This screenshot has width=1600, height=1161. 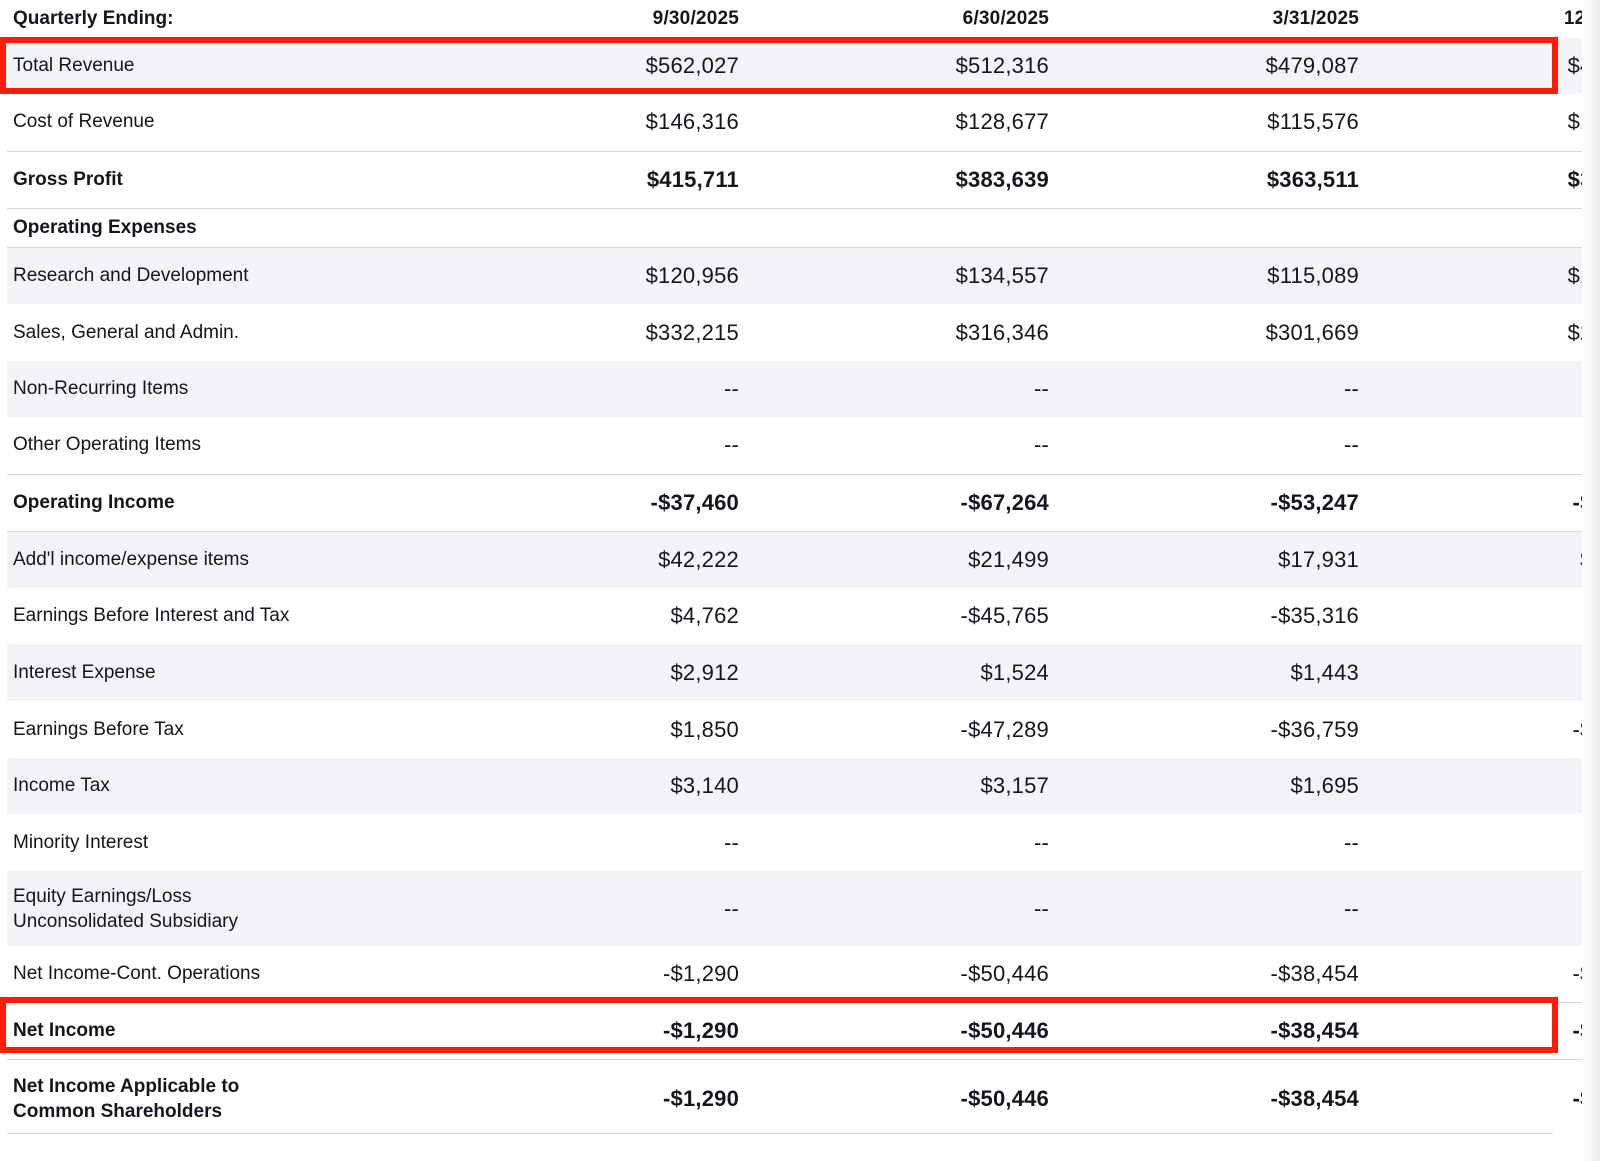 What do you see at coordinates (896, 66) in the screenshot?
I see `row-value: $512,316` at bounding box center [896, 66].